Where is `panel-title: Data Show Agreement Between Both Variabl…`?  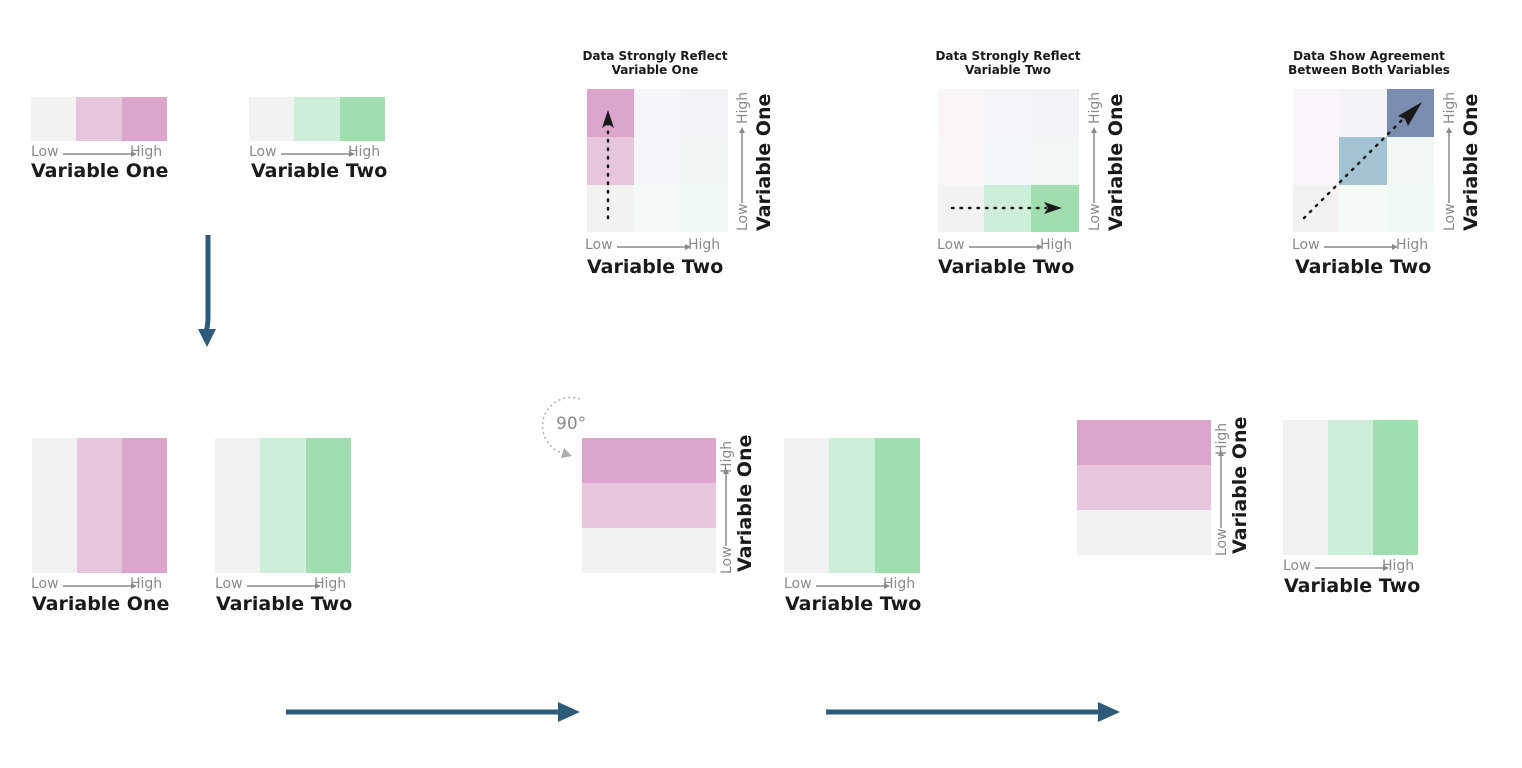 panel-title: Data Show Agreement Between Both Variabl… is located at coordinates (1369, 63).